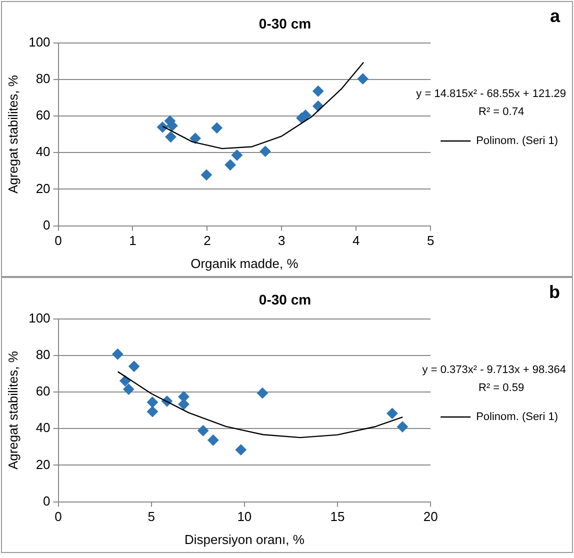 The image size is (574, 558). Describe the element at coordinates (337, 516) in the screenshot. I see `x-tick-label: 15` at that location.